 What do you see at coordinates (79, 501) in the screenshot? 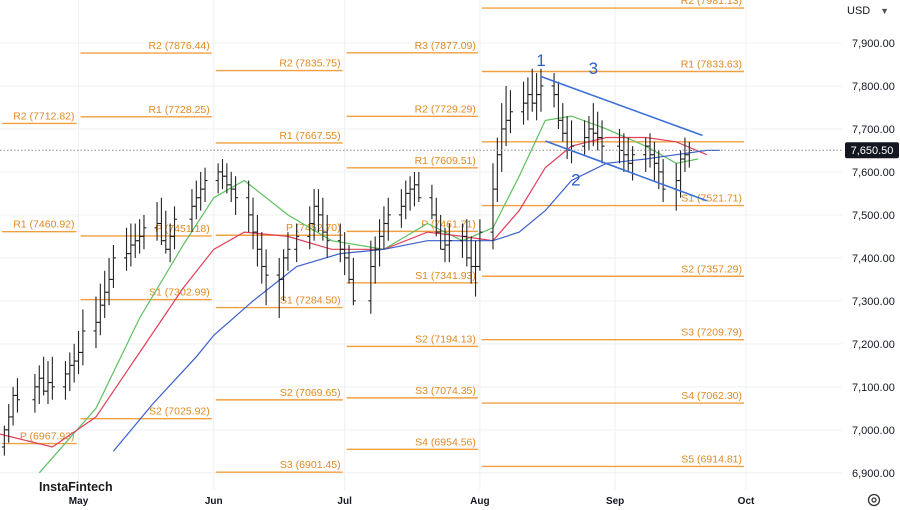
I see `x-tick-label: May` at bounding box center [79, 501].